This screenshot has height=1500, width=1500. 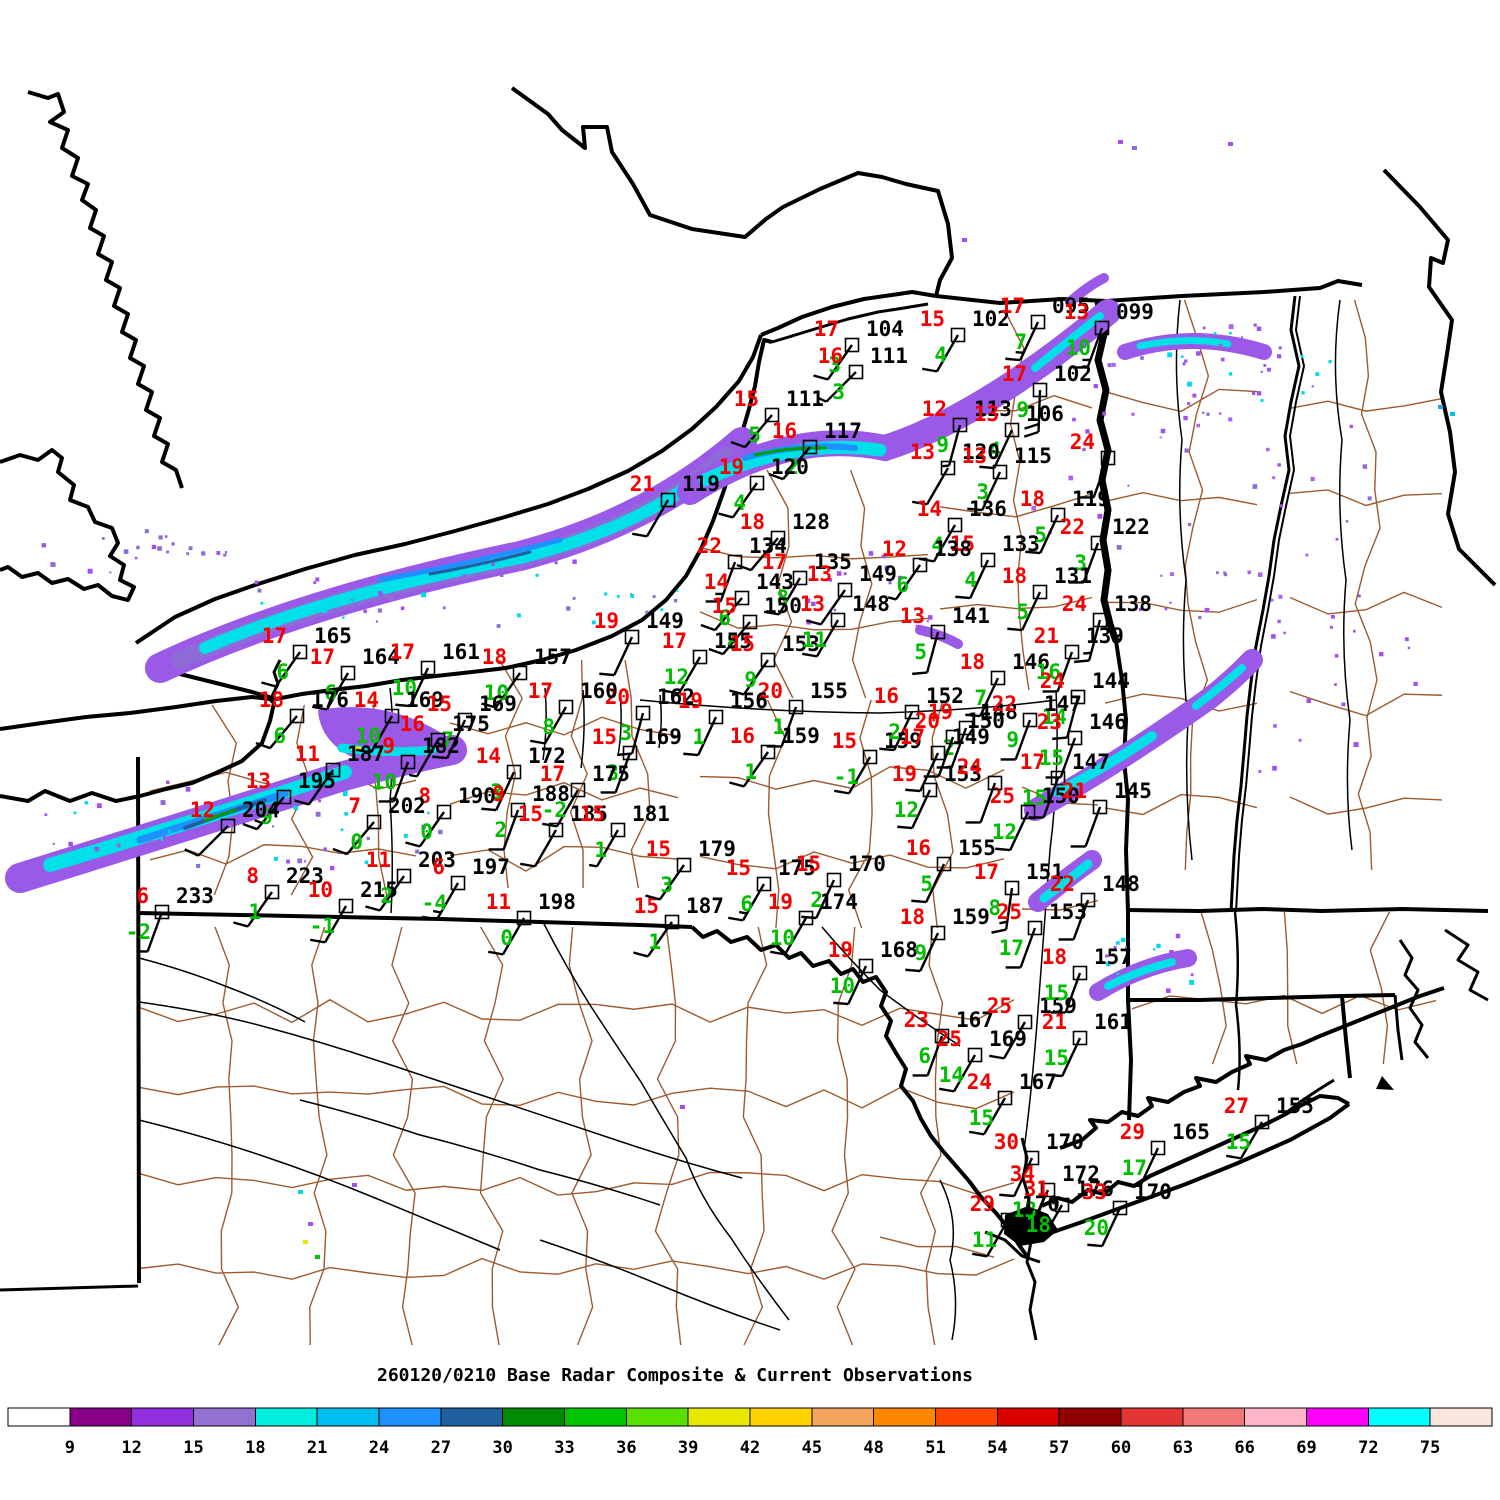 I want to click on station-pressure: 095, so click(x=1071, y=306).